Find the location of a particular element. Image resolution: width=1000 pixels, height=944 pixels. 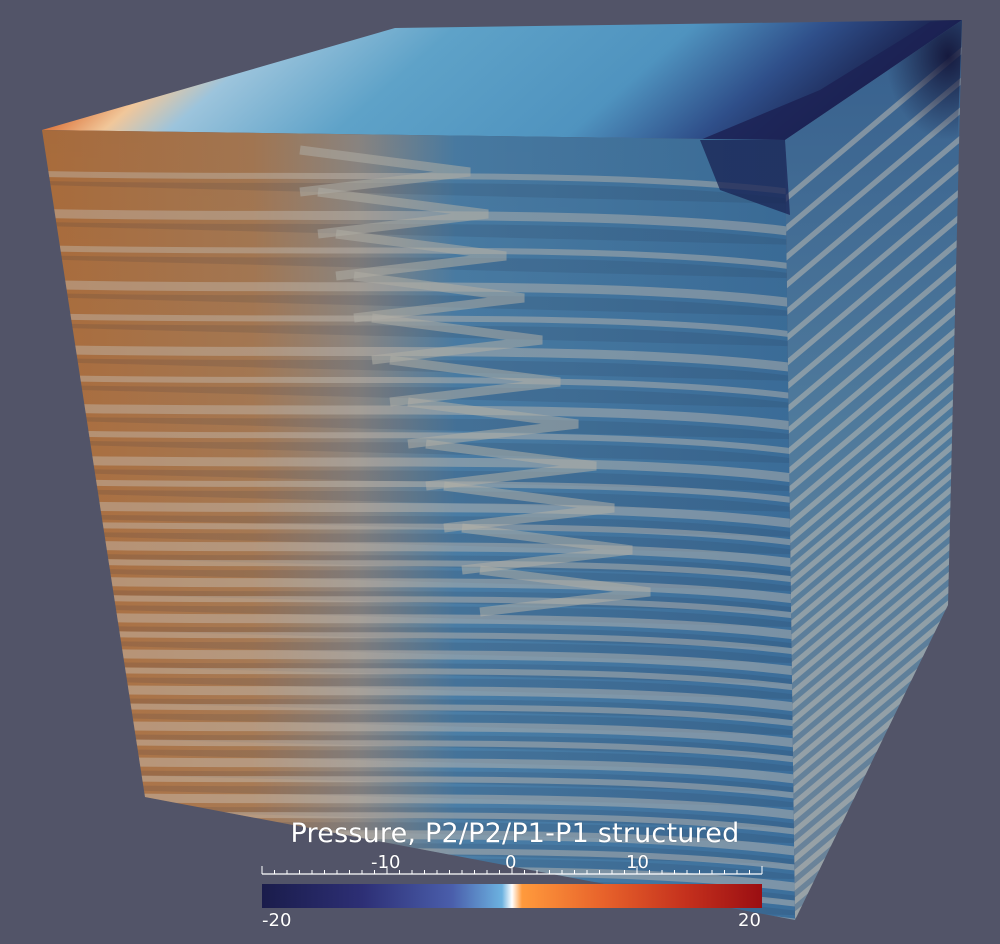

front-face-band is located at coordinates (418, 918).